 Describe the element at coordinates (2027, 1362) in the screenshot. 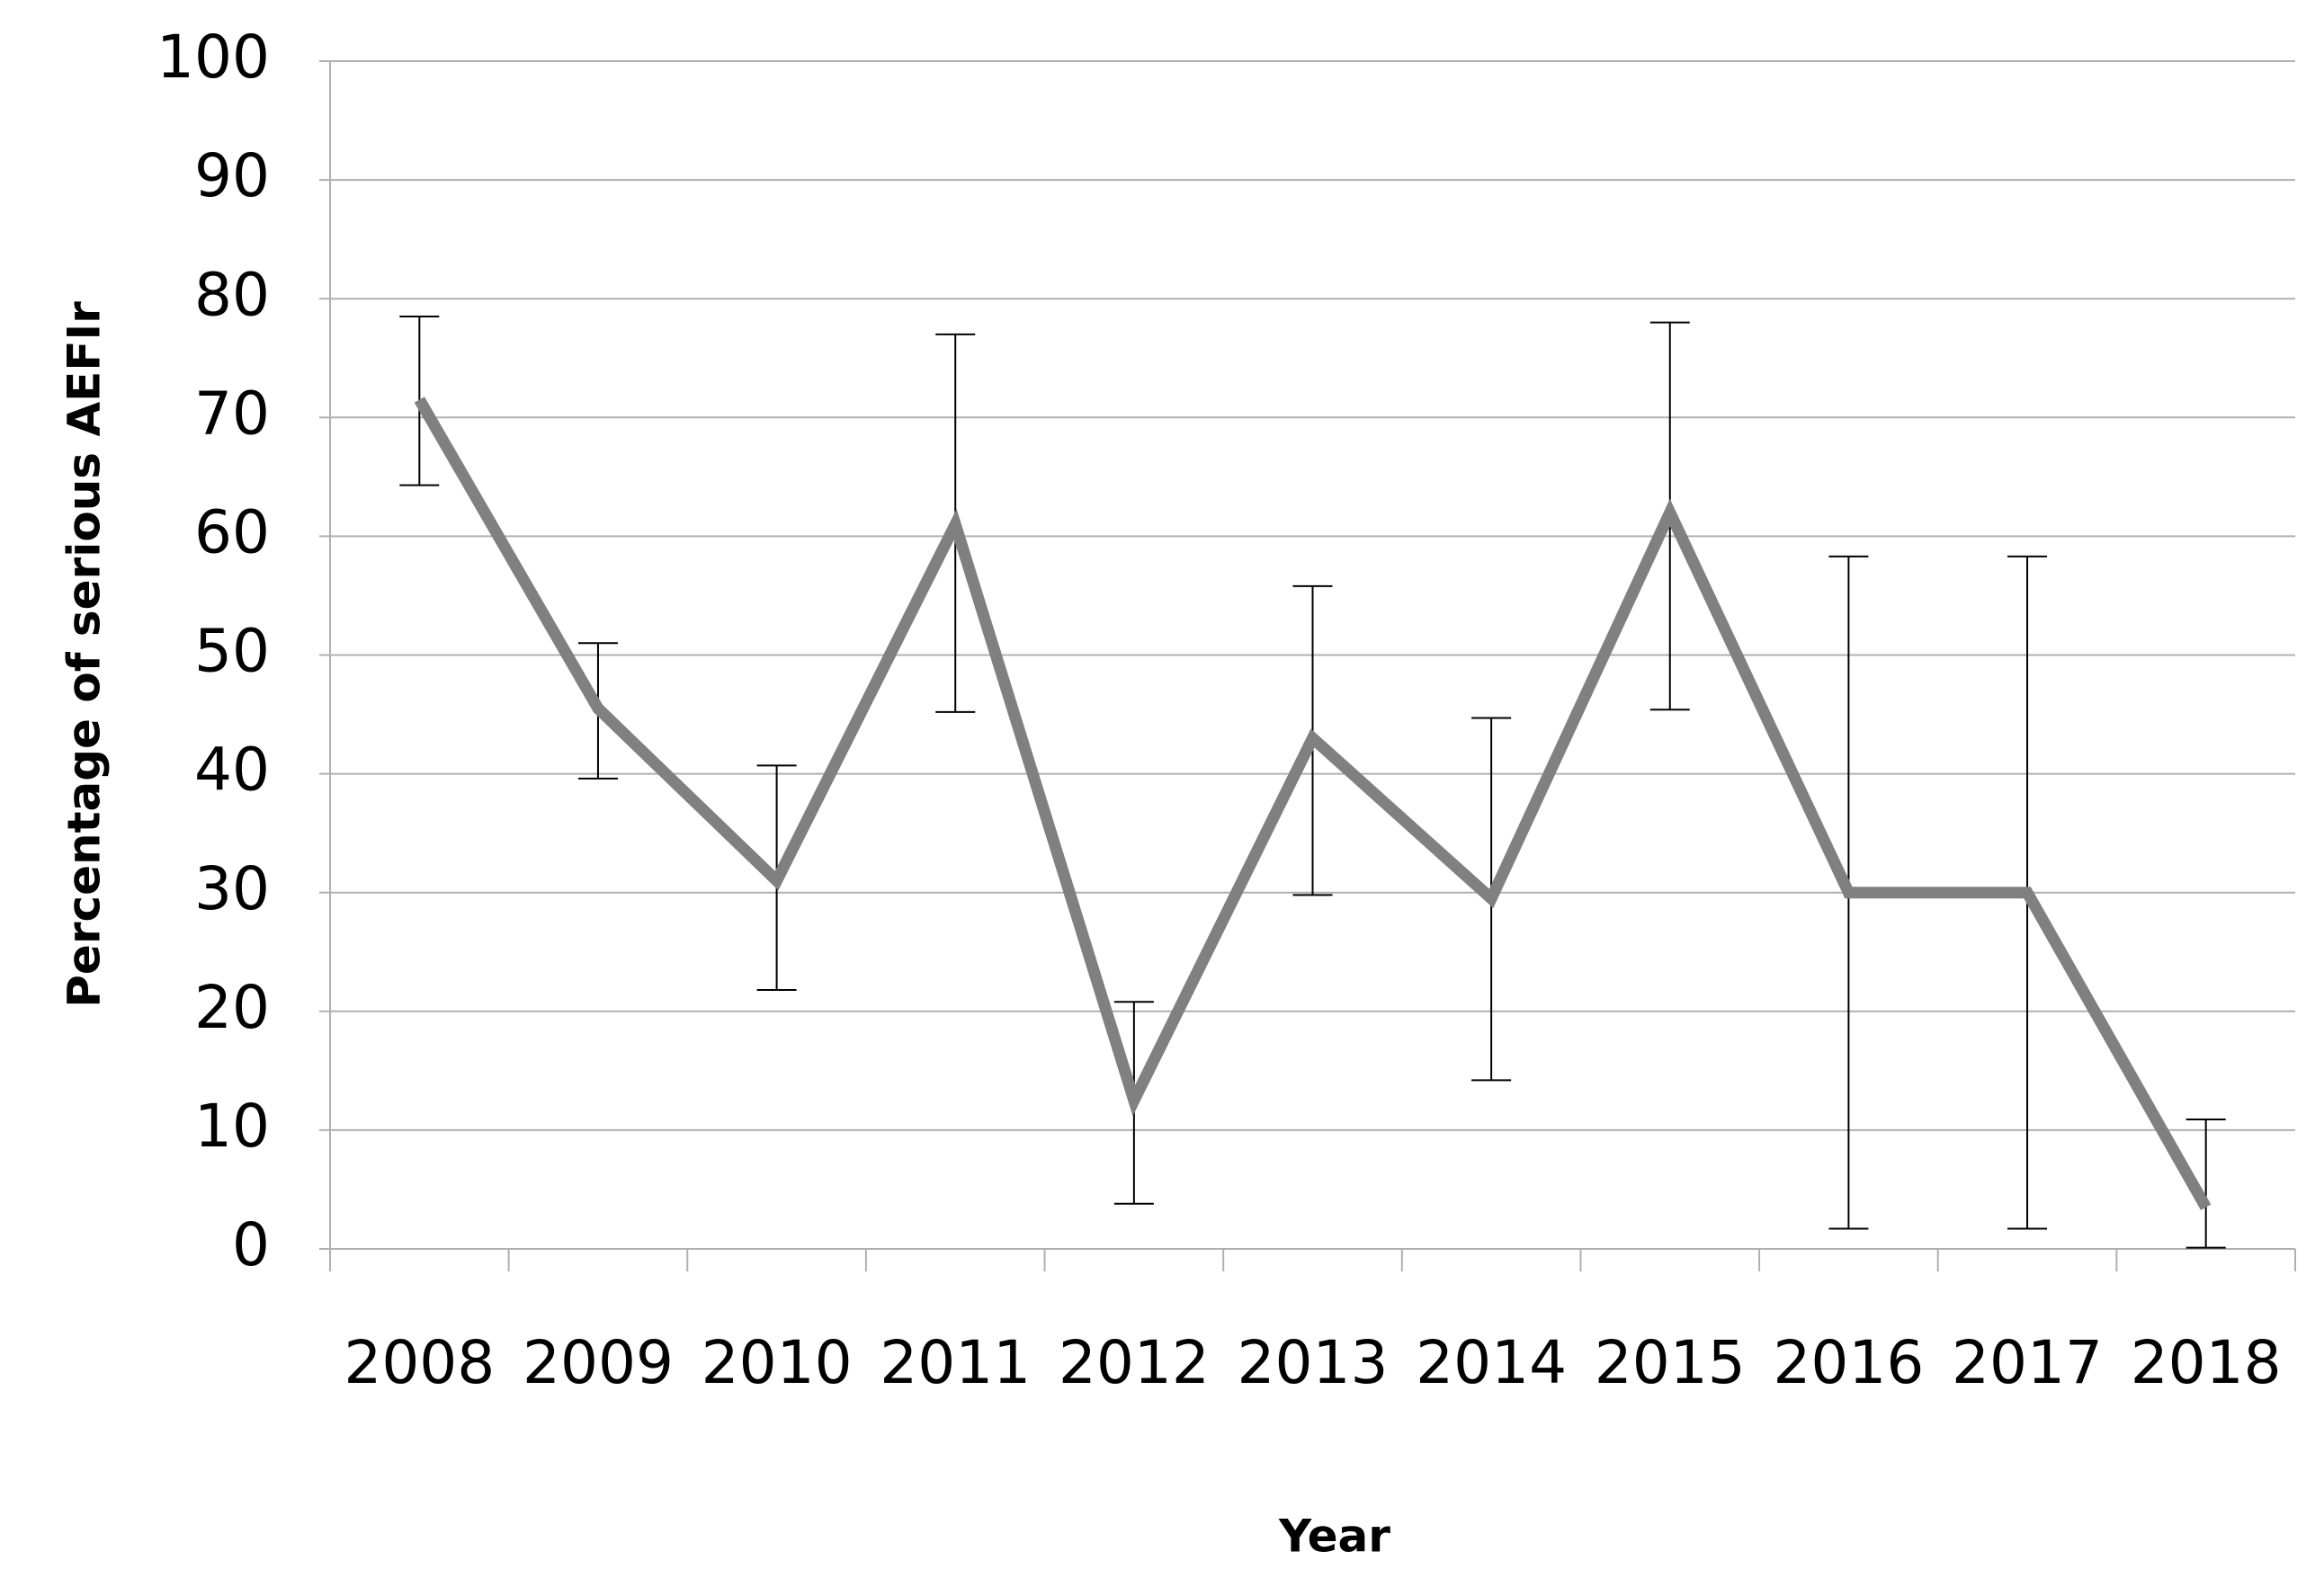

I see `x-tick-label: 2017` at that location.